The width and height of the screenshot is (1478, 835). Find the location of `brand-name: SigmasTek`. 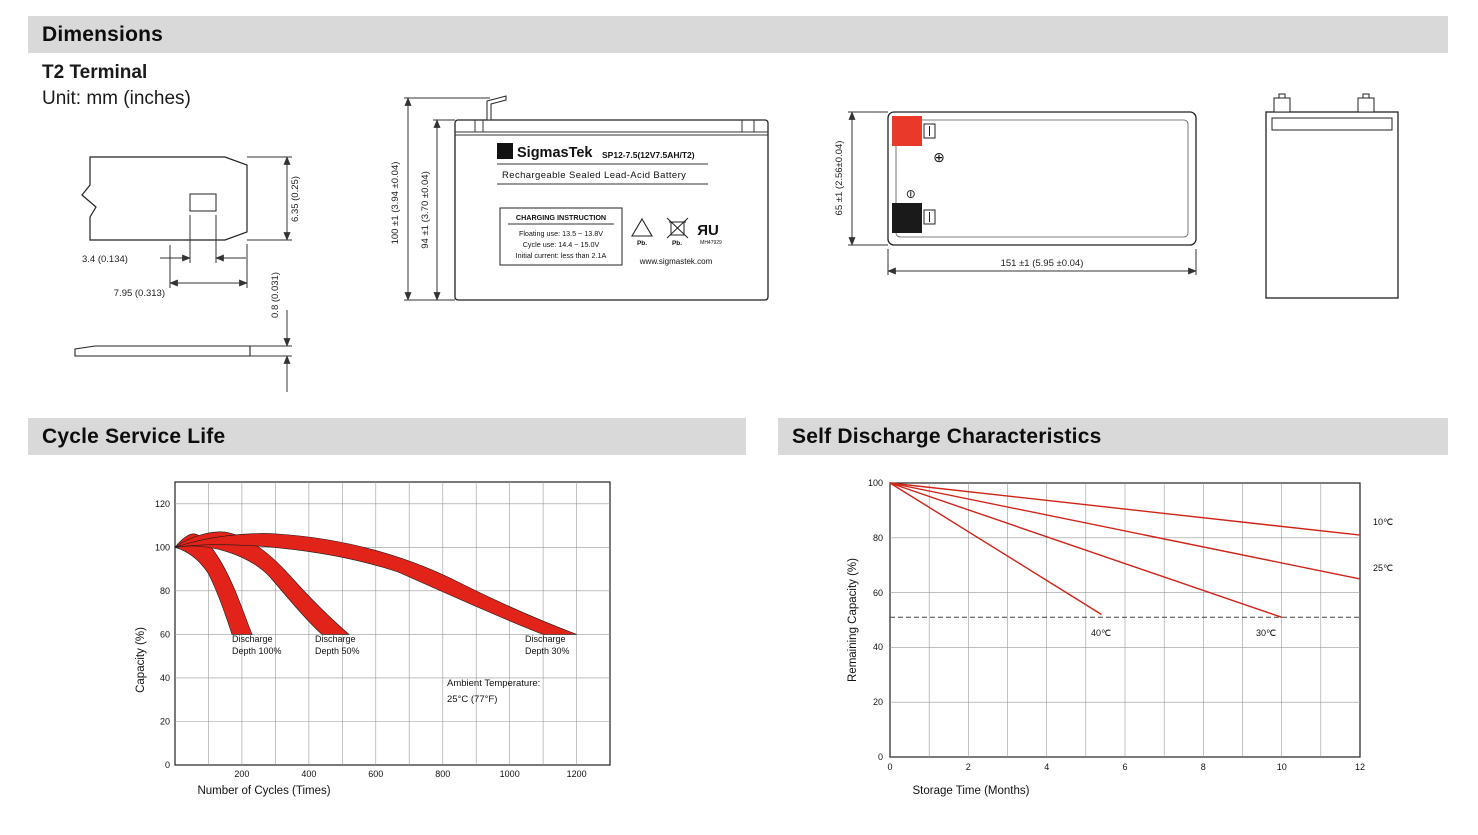

brand-name: SigmasTek is located at coordinates (555, 153).